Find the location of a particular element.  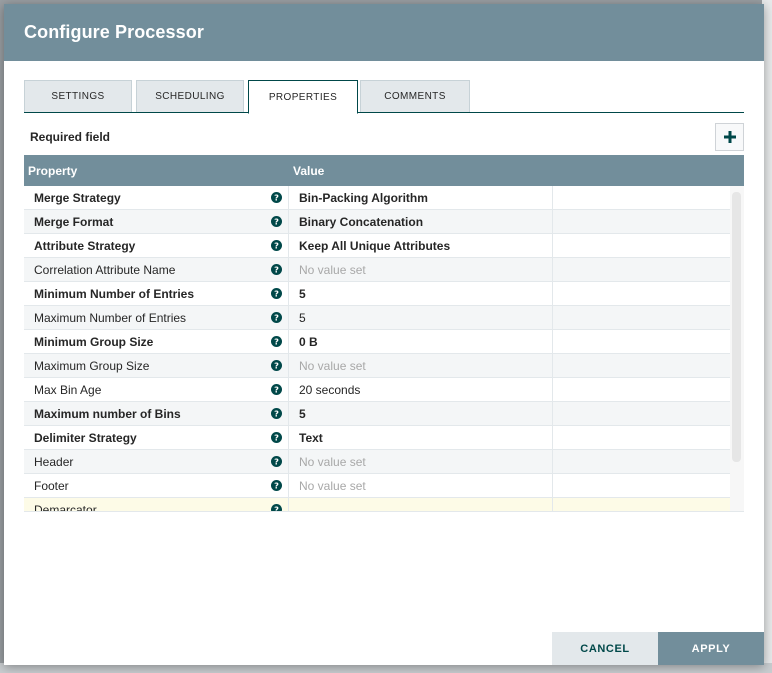

required-field-label: Required field is located at coordinates (70, 137).